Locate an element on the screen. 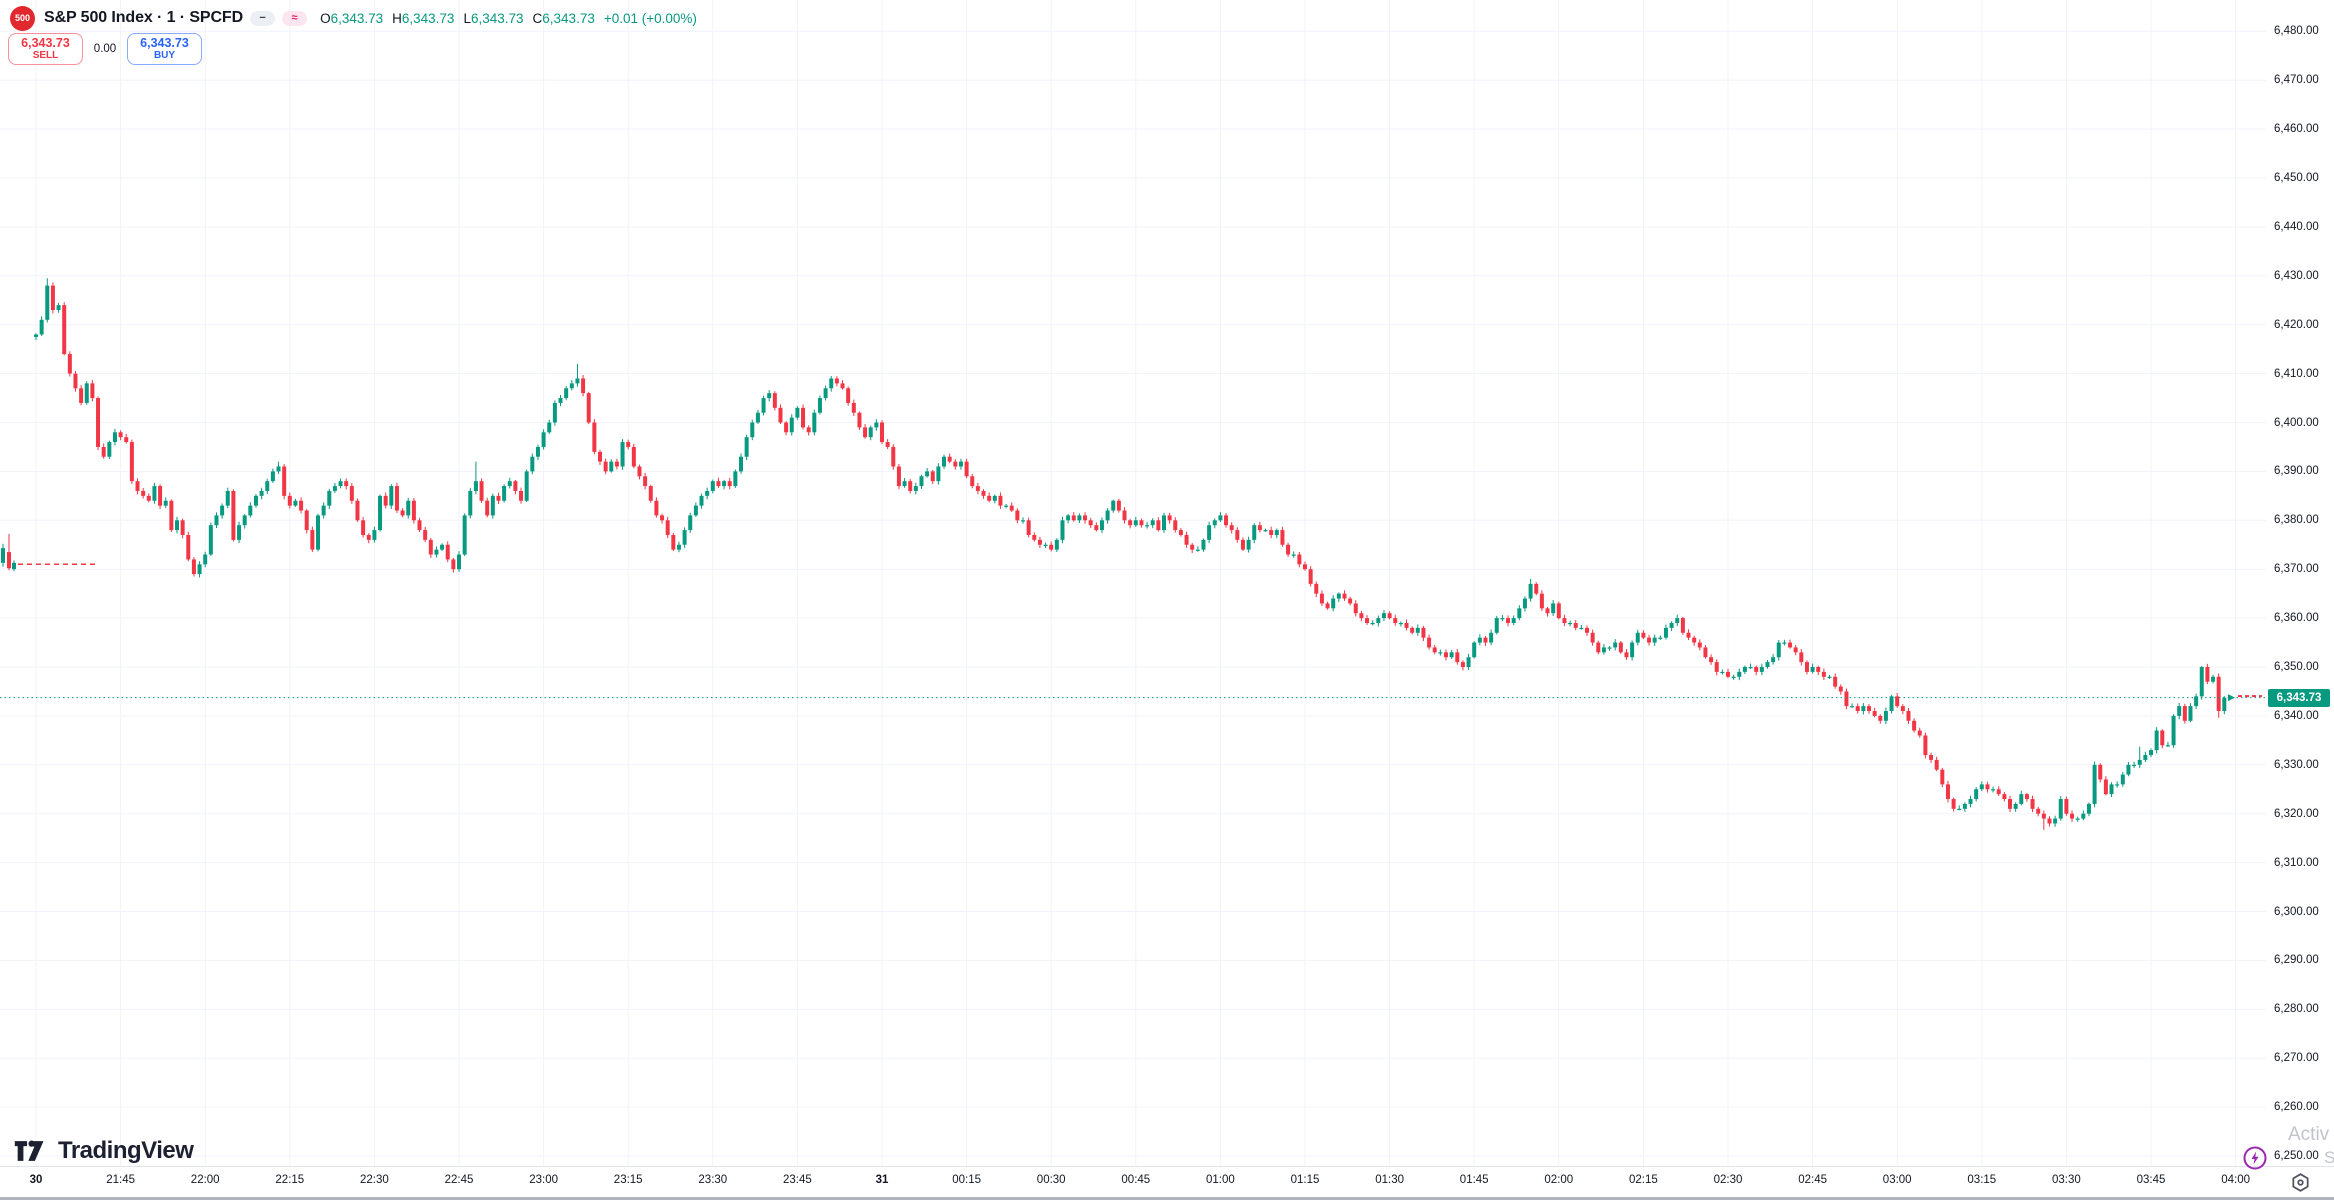 Image resolution: width=2334 pixels, height=1200 pixels. time-label: 00:15 is located at coordinates (966, 1180).